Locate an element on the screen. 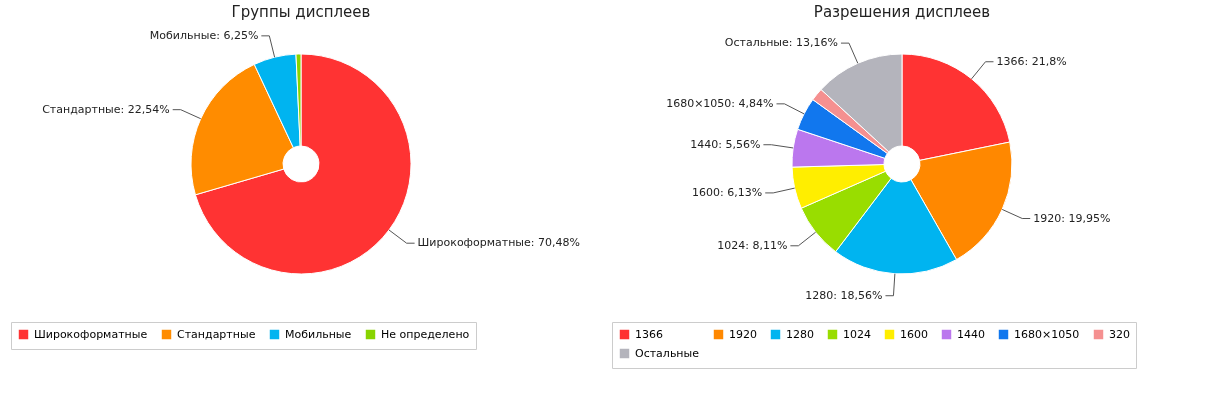 This screenshot has height=416, width=1232. data-label: 1366: 21,8% is located at coordinates (1031, 61).